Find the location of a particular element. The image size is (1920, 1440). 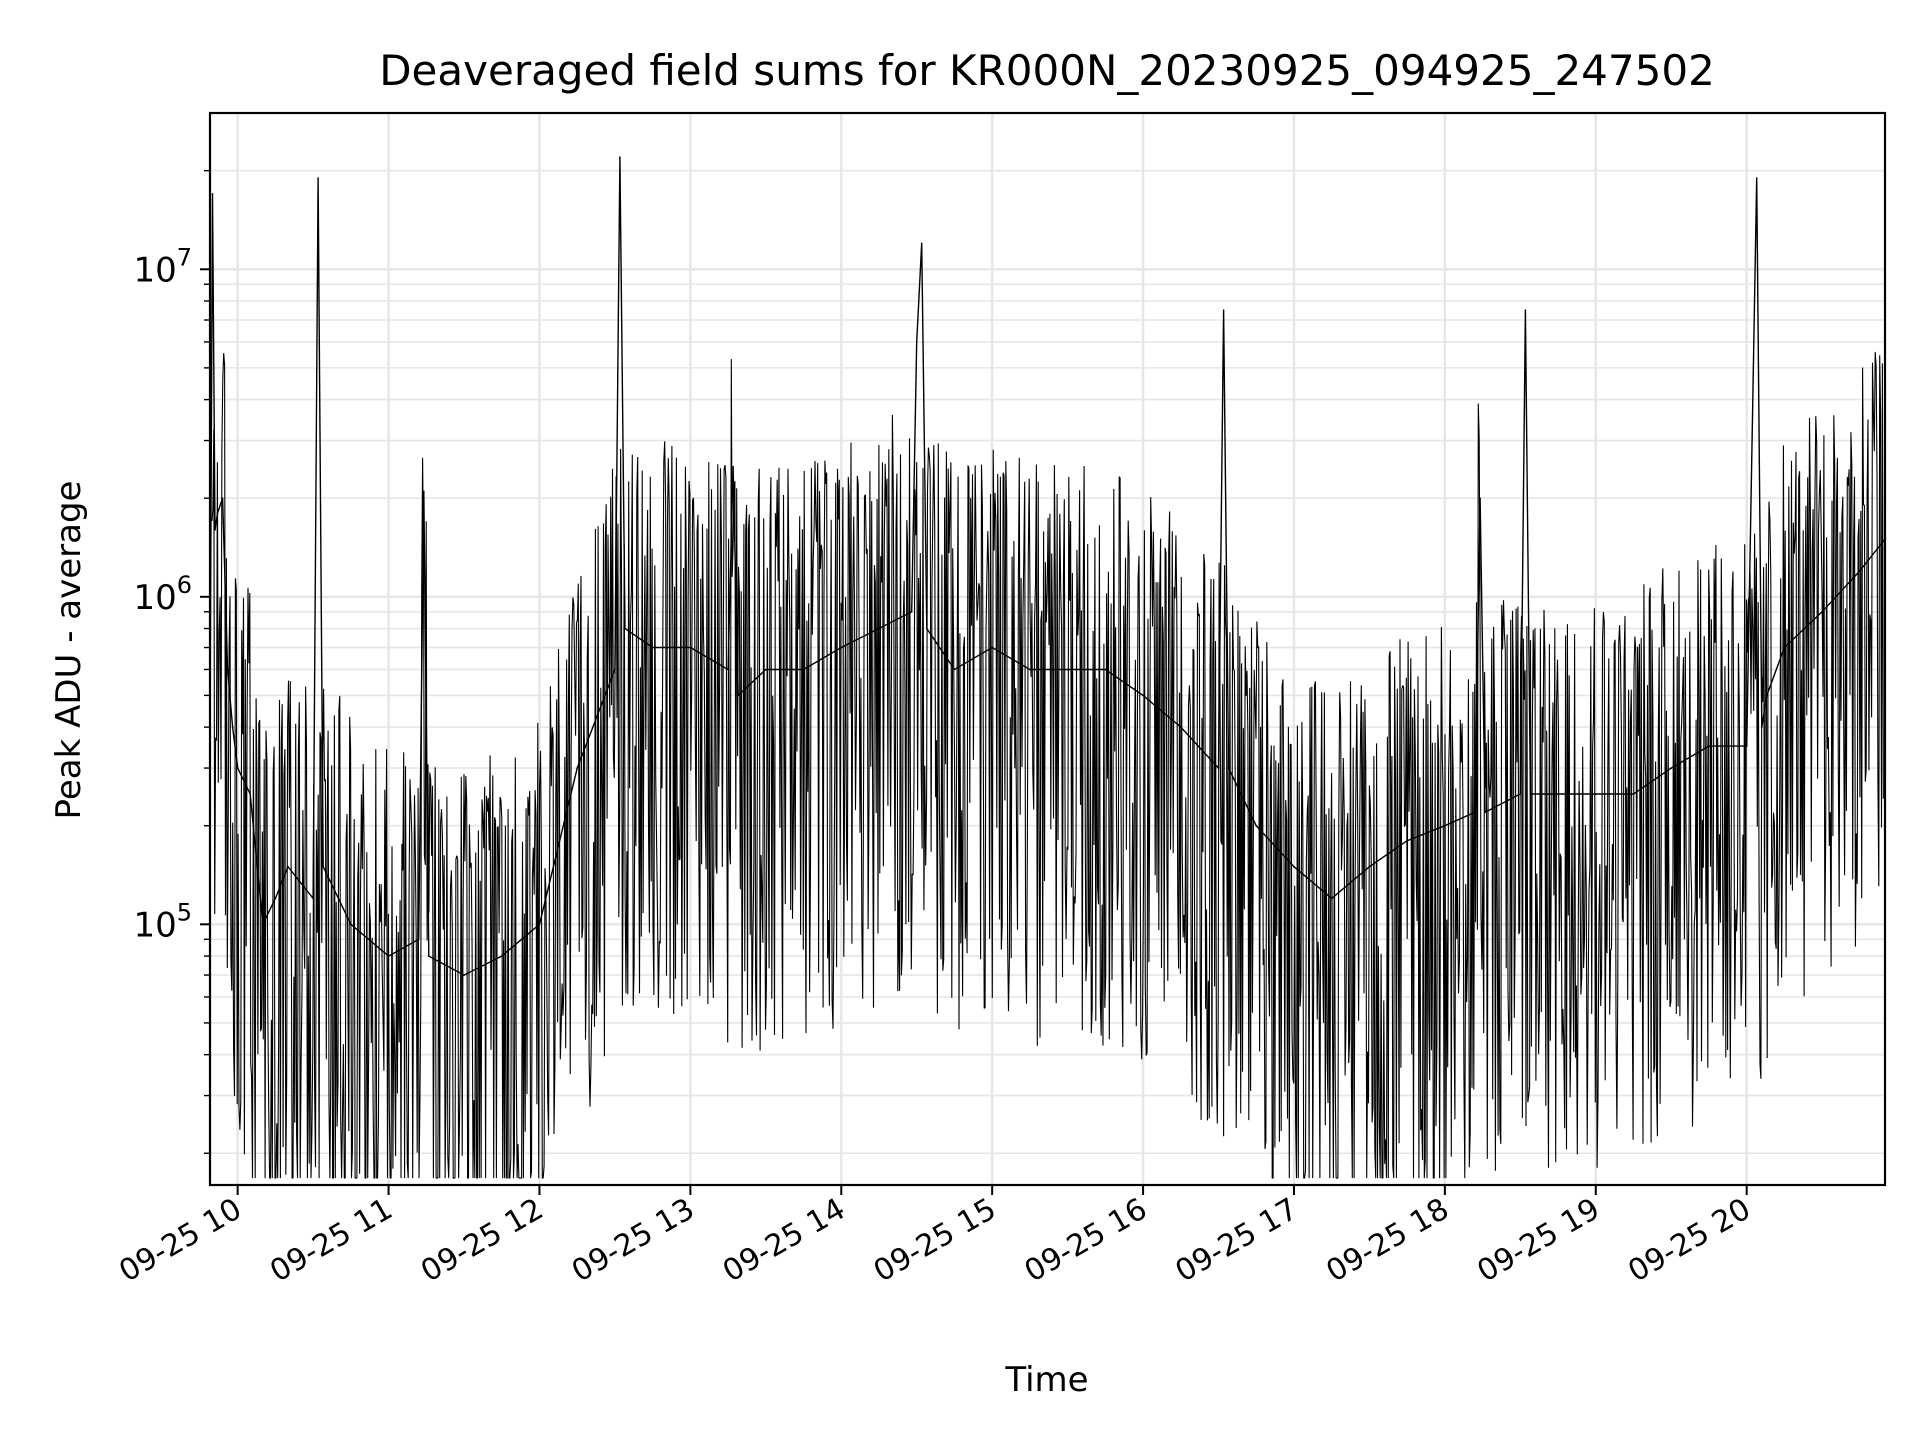

y-tick-exponent: 7 is located at coordinates (184, 257).